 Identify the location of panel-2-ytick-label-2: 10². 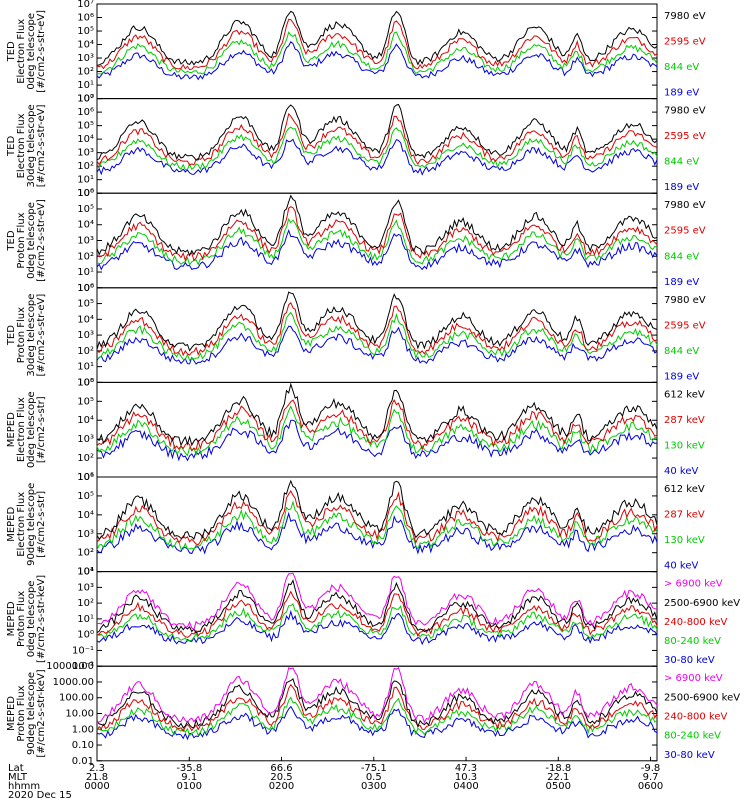
(85, 256).